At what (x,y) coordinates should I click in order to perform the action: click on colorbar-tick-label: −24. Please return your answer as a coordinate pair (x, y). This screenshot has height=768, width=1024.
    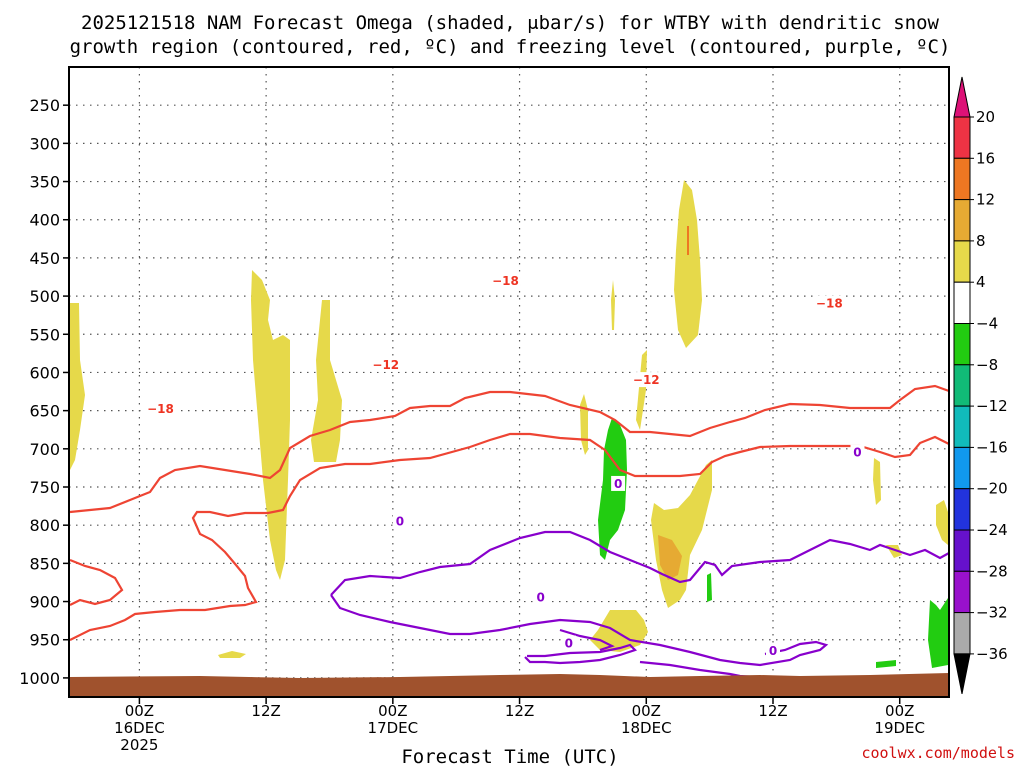
    Looking at the image, I should click on (992, 530).